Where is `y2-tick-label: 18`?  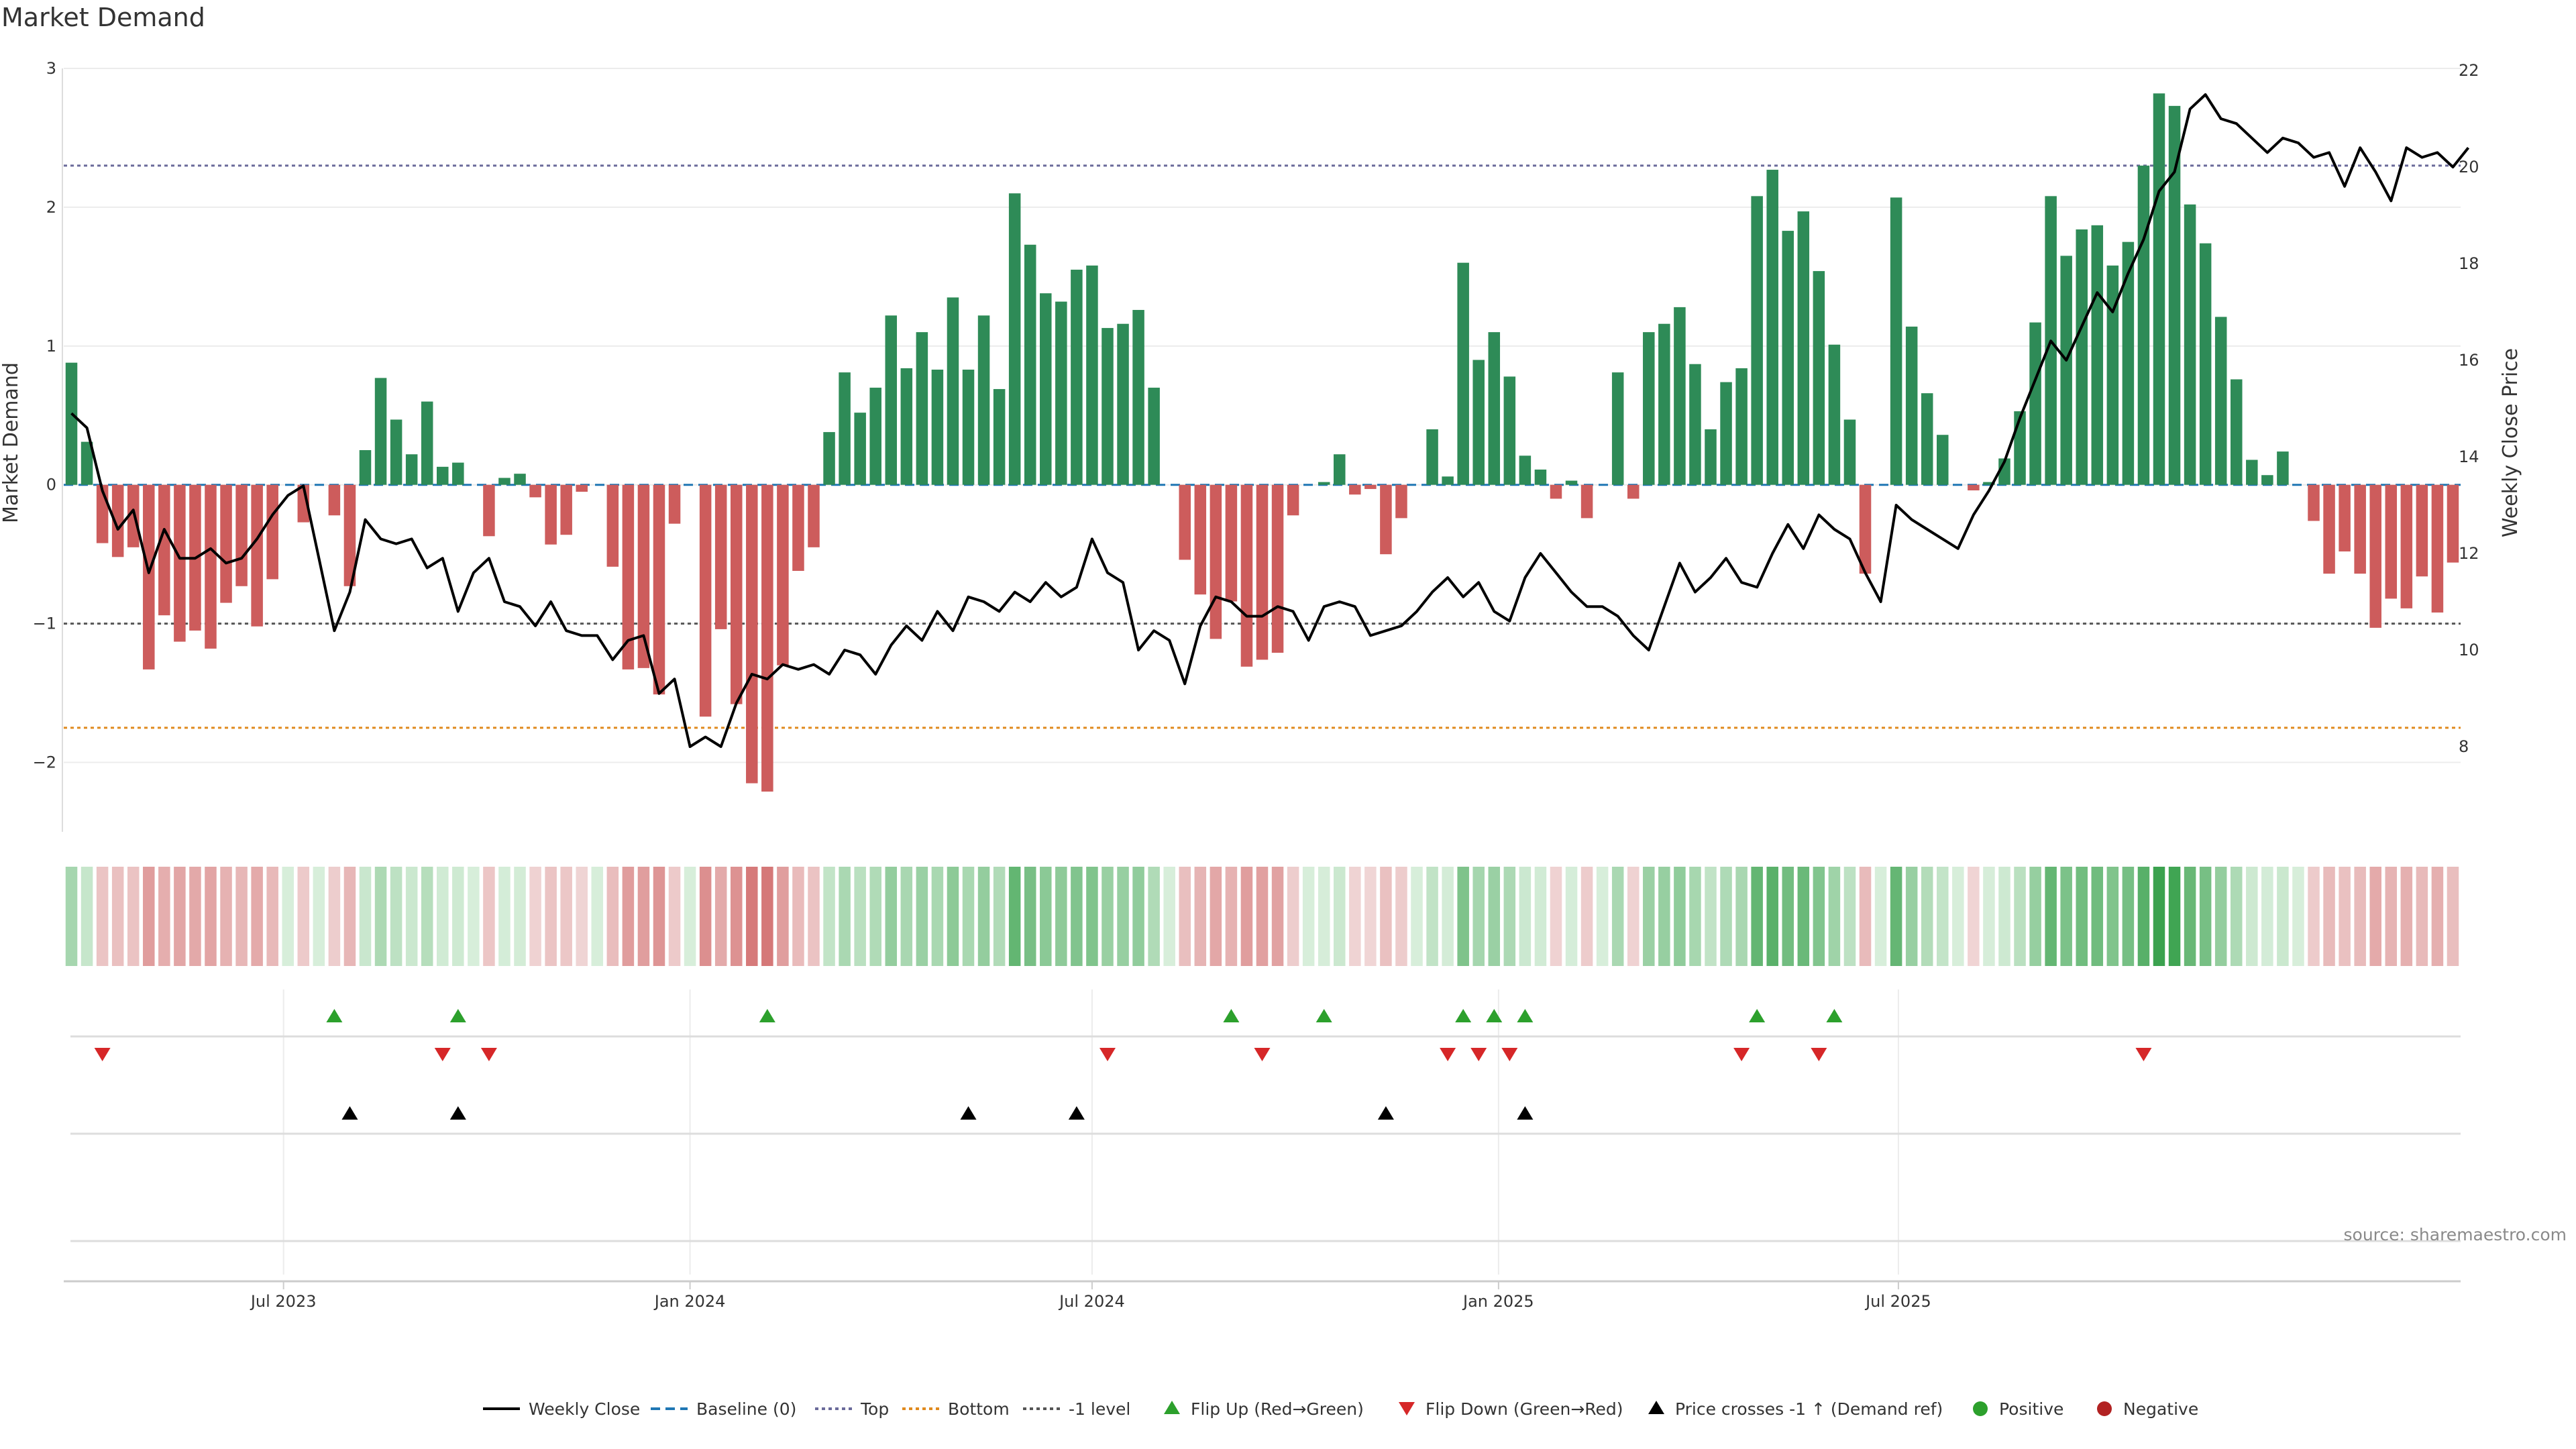 y2-tick-label: 18 is located at coordinates (2469, 263).